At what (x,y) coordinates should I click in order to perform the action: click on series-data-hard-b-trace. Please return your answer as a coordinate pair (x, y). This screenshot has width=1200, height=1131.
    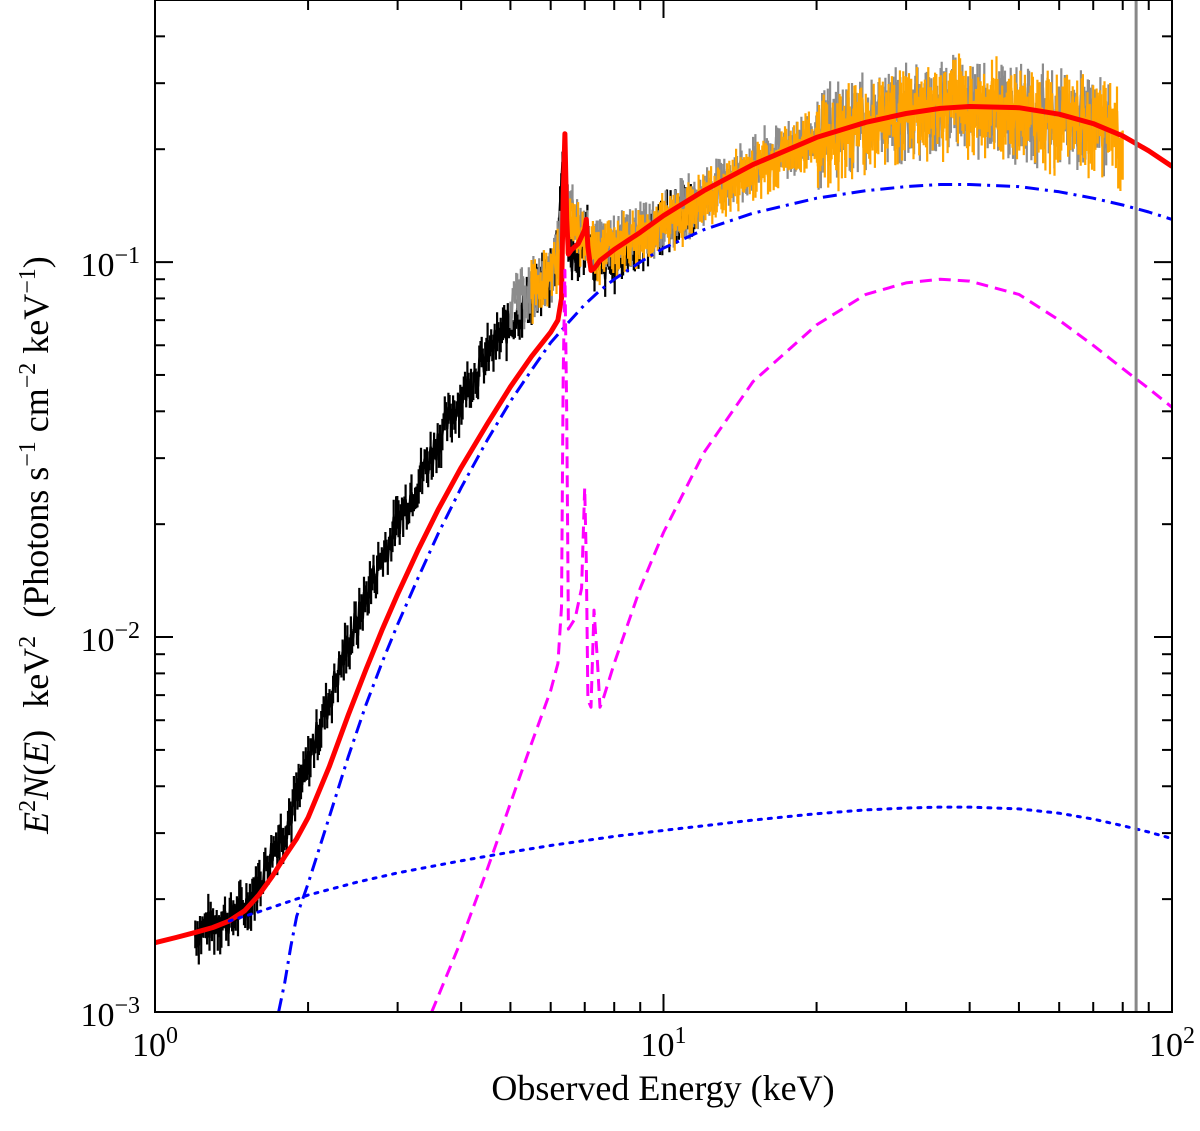
    Looking at the image, I should click on (827, 191).